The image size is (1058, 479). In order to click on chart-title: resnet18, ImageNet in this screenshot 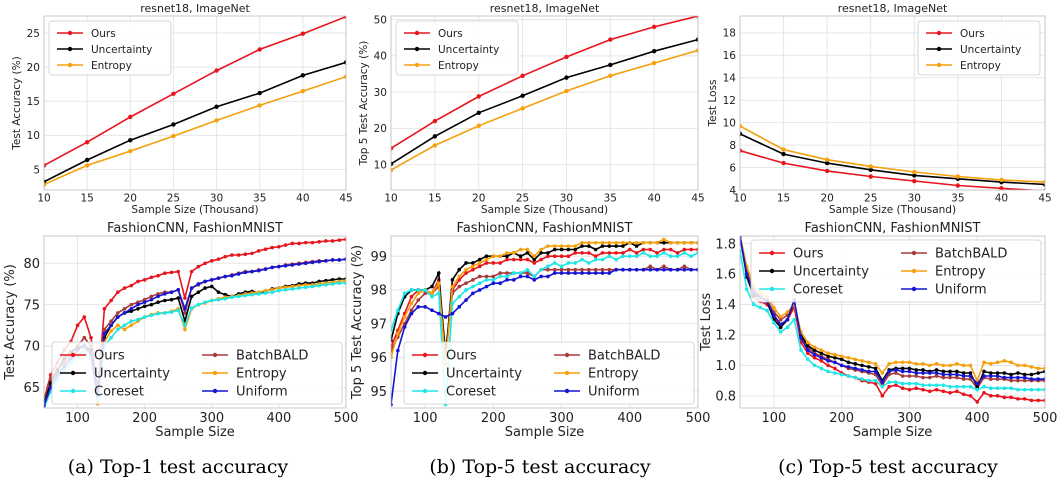, I will do `click(893, 8)`.